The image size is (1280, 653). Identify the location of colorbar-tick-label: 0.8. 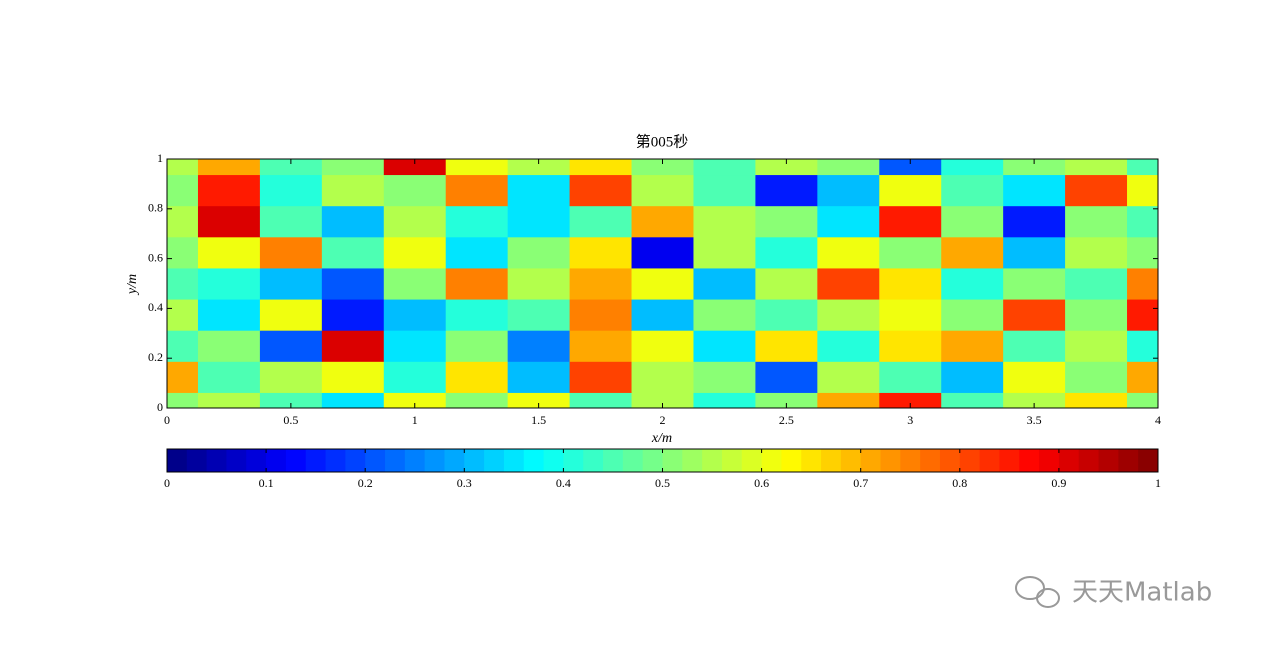
(959, 483).